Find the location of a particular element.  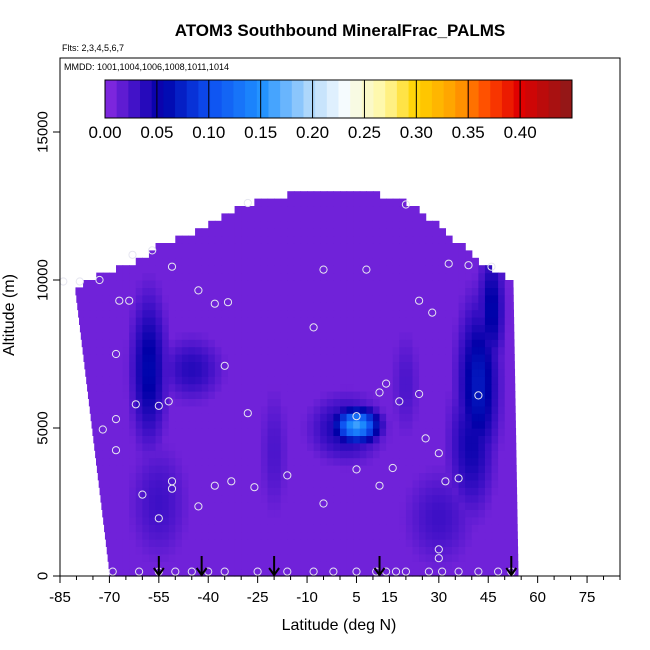

chart-title: ATOM3 Southbound MineralFrac_PALMS is located at coordinates (340, 30).